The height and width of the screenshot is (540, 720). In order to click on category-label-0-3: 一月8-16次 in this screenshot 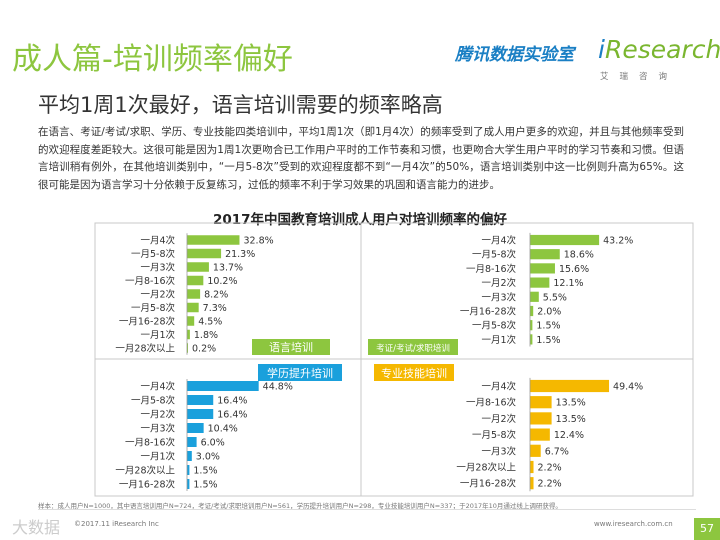, I will do `click(150, 281)`.